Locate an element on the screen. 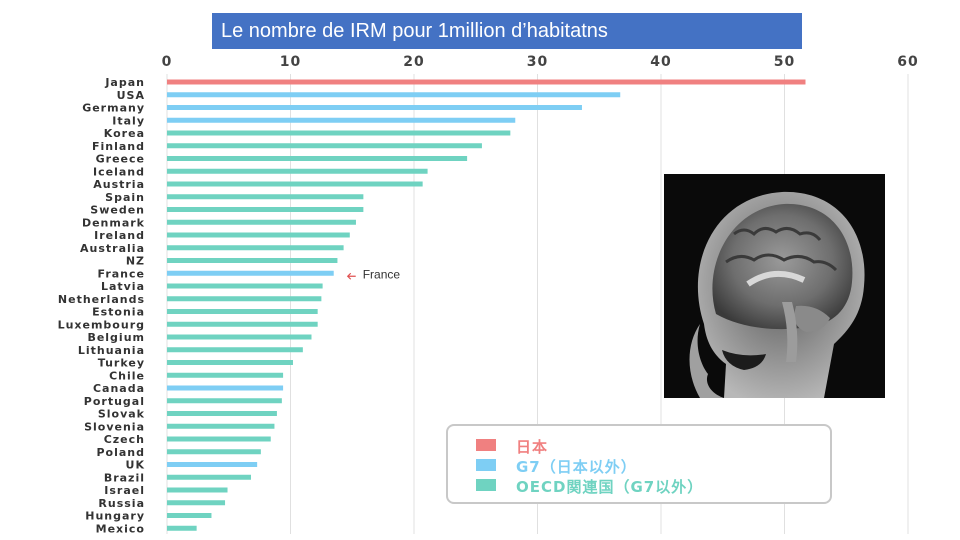 Image resolution: width=960 pixels, height=540 pixels. category-label-italy: Italy is located at coordinates (128, 120).